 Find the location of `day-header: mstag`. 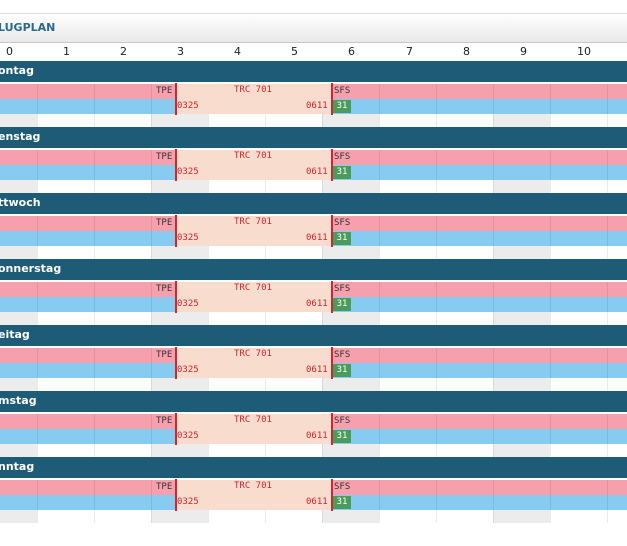

day-header: mstag is located at coordinates (313, 401).